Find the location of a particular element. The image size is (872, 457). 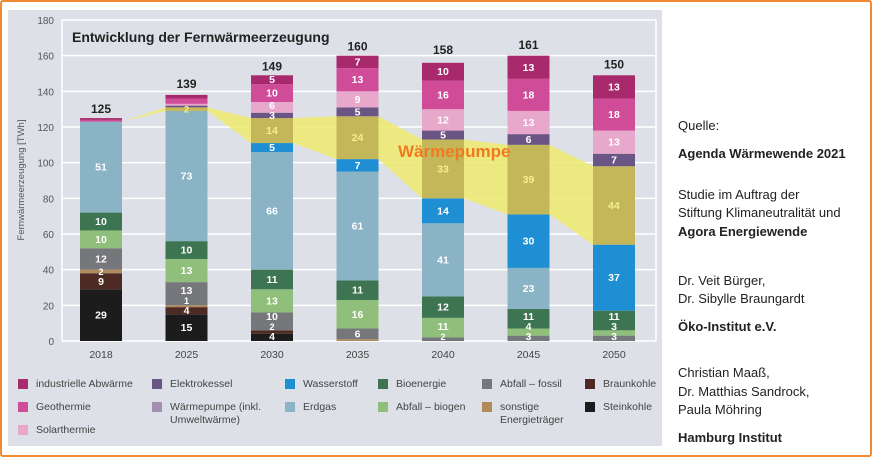

y-tick-label: 60 is located at coordinates (49, 235).